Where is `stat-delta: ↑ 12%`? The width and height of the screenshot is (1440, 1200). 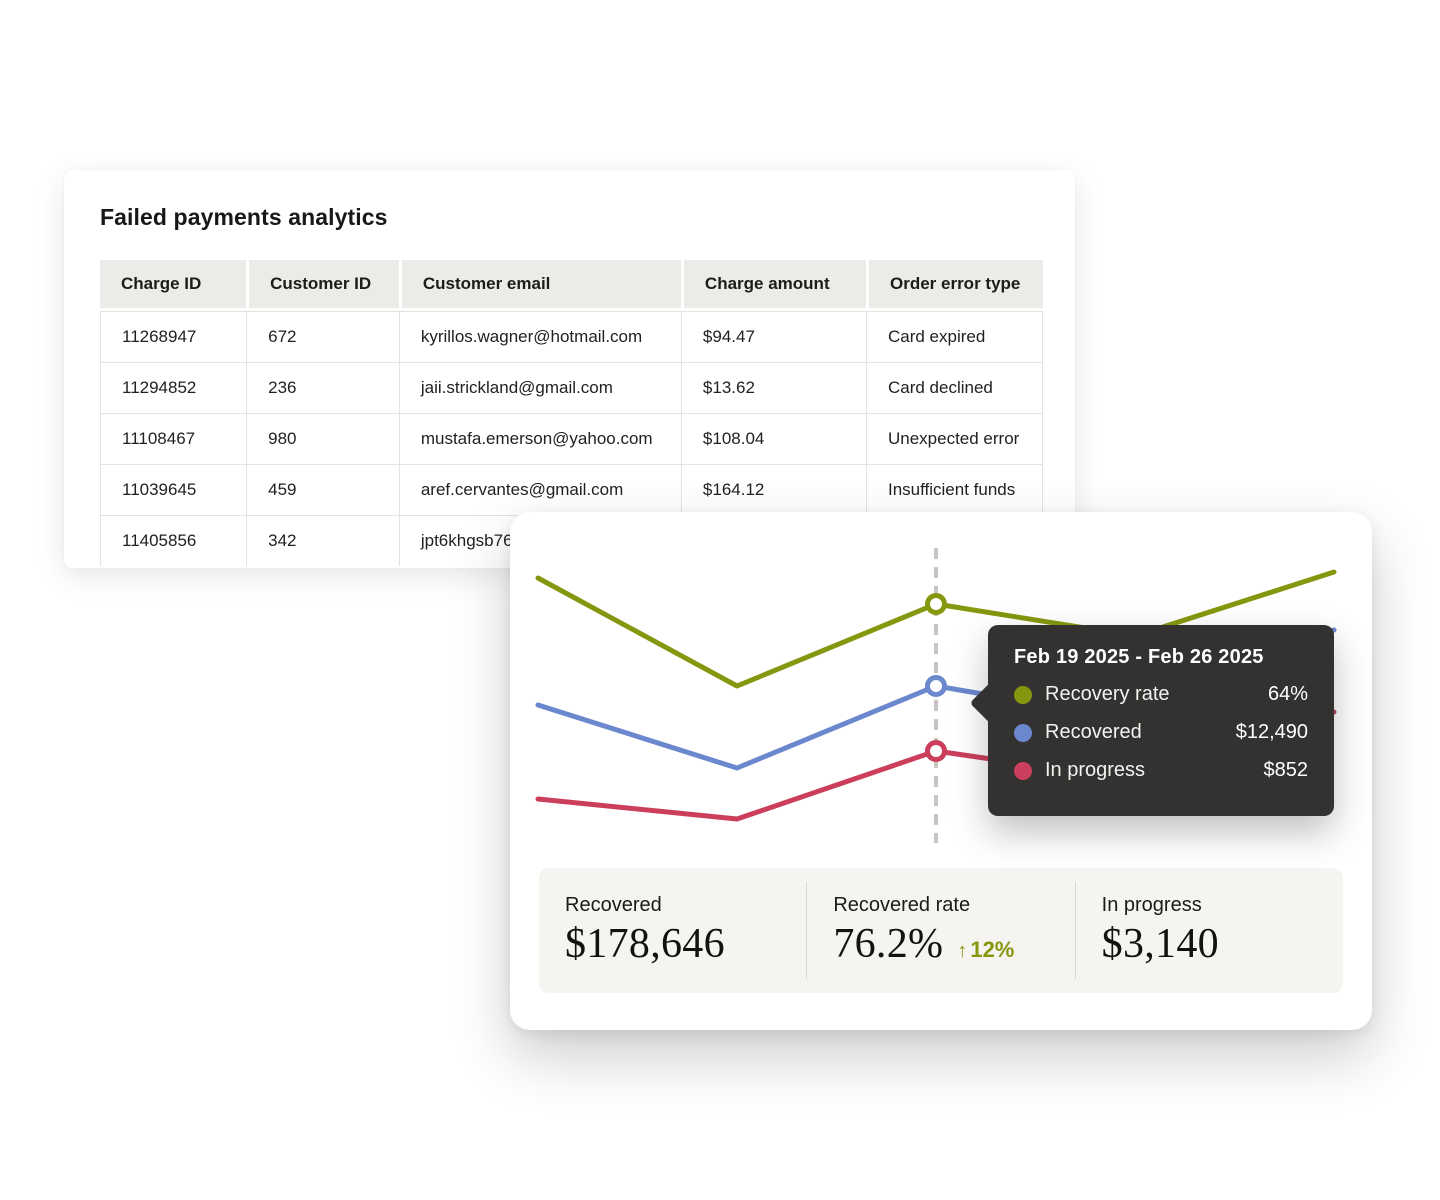 stat-delta: ↑ 12% is located at coordinates (985, 950).